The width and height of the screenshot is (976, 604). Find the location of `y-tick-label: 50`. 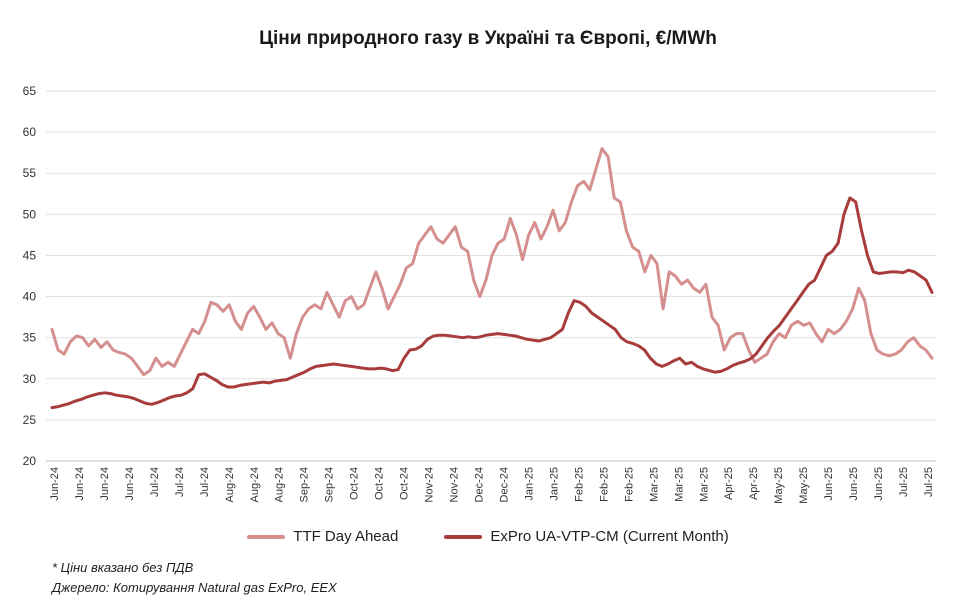

y-tick-label: 50 is located at coordinates (30, 214).